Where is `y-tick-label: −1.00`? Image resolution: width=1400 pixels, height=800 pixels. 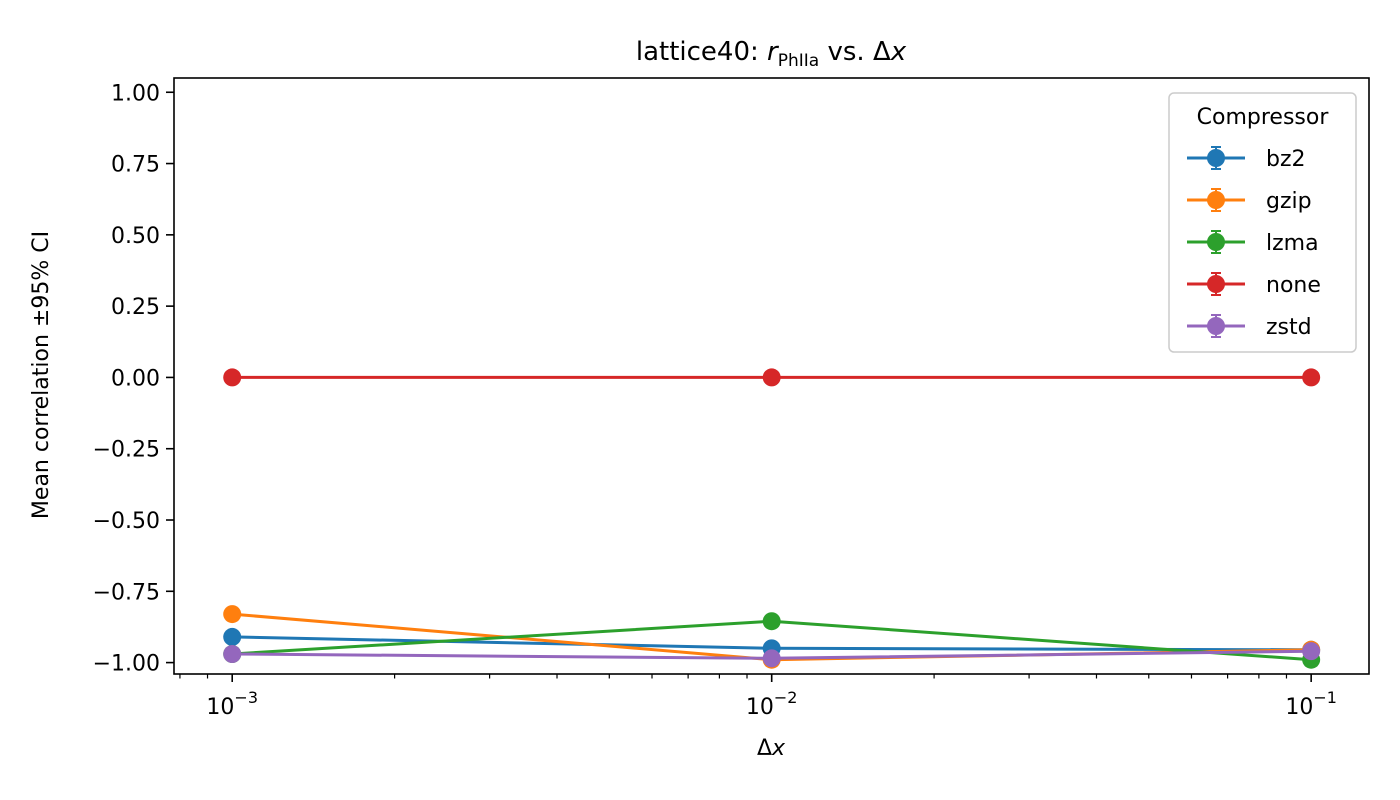 y-tick-label: −1.00 is located at coordinates (126, 664).